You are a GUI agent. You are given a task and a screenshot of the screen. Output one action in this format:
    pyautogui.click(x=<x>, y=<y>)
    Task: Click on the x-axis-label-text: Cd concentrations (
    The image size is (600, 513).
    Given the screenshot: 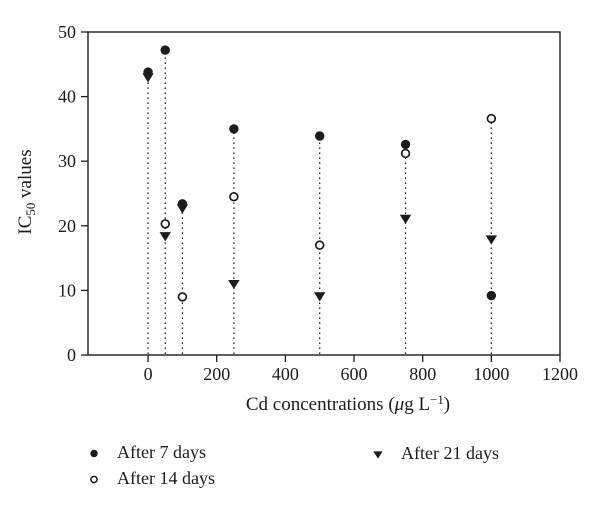 What is the action you would take?
    pyautogui.click(x=320, y=404)
    